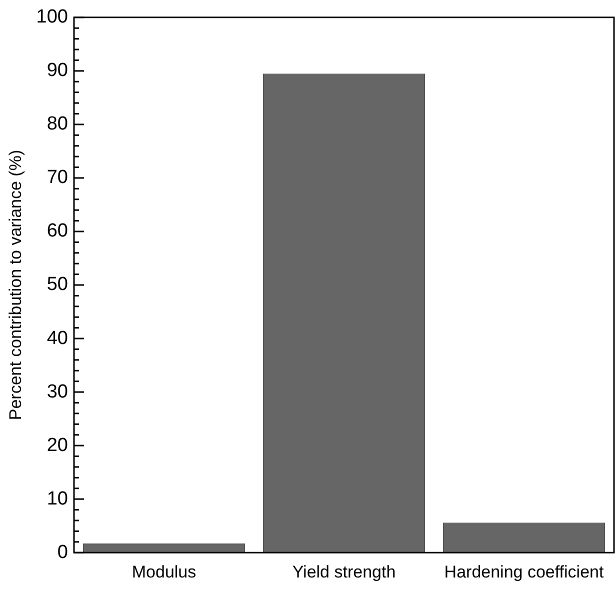 The height and width of the screenshot is (597, 616). I want to click on x-tick-label: Yield strength, so click(344, 572).